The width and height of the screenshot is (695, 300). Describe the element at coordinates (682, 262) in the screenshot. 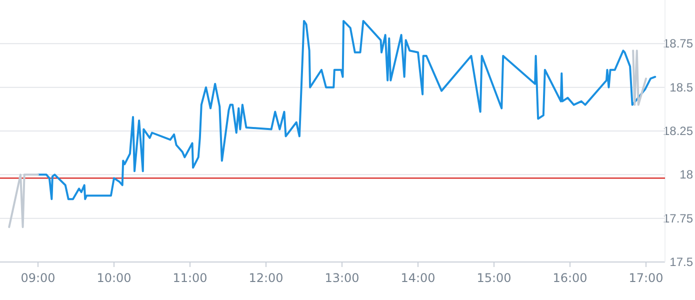

I see `y-tick-label: 17.5` at that location.